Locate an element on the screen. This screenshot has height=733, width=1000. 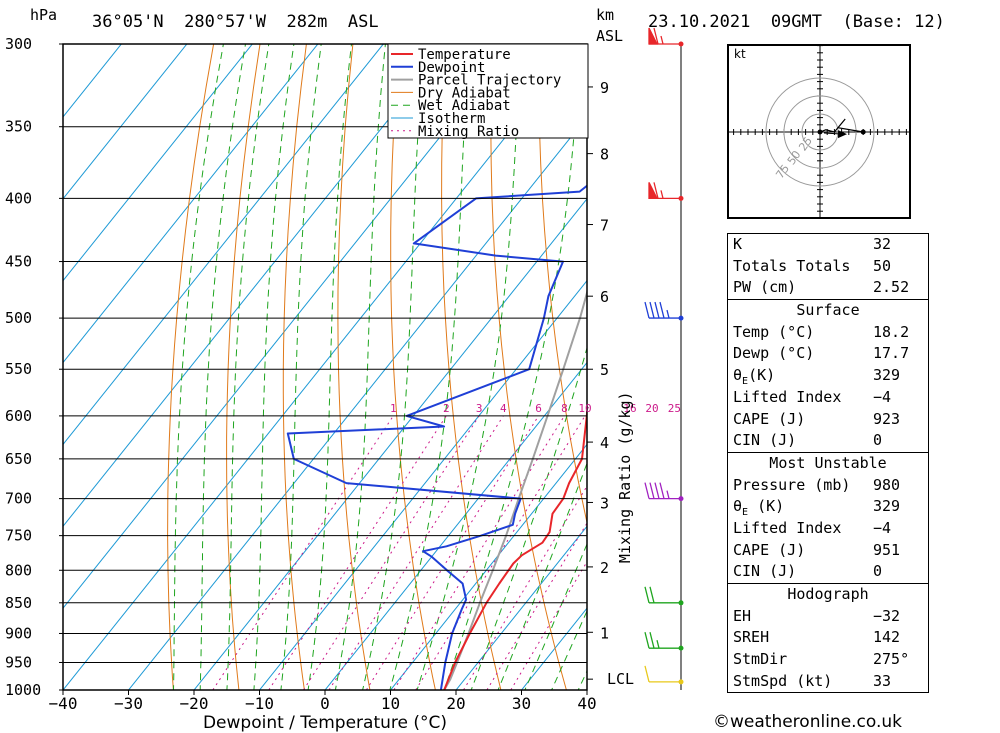
rows-key: Totals Totals is located at coordinates (792, 265).